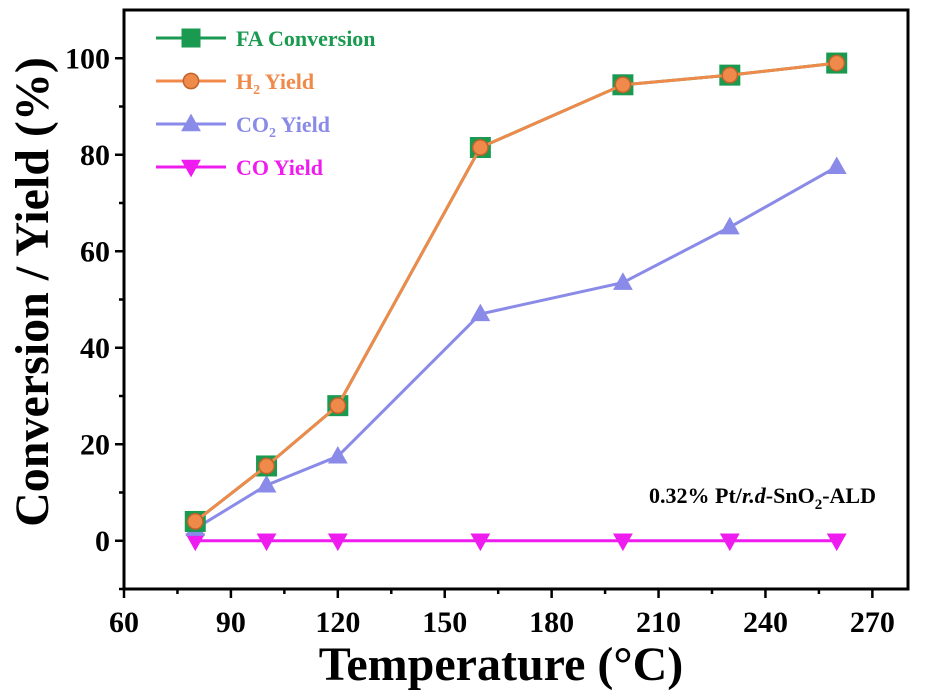 This screenshot has height=699, width=930. I want to click on x-tick-label: 210, so click(658, 622).